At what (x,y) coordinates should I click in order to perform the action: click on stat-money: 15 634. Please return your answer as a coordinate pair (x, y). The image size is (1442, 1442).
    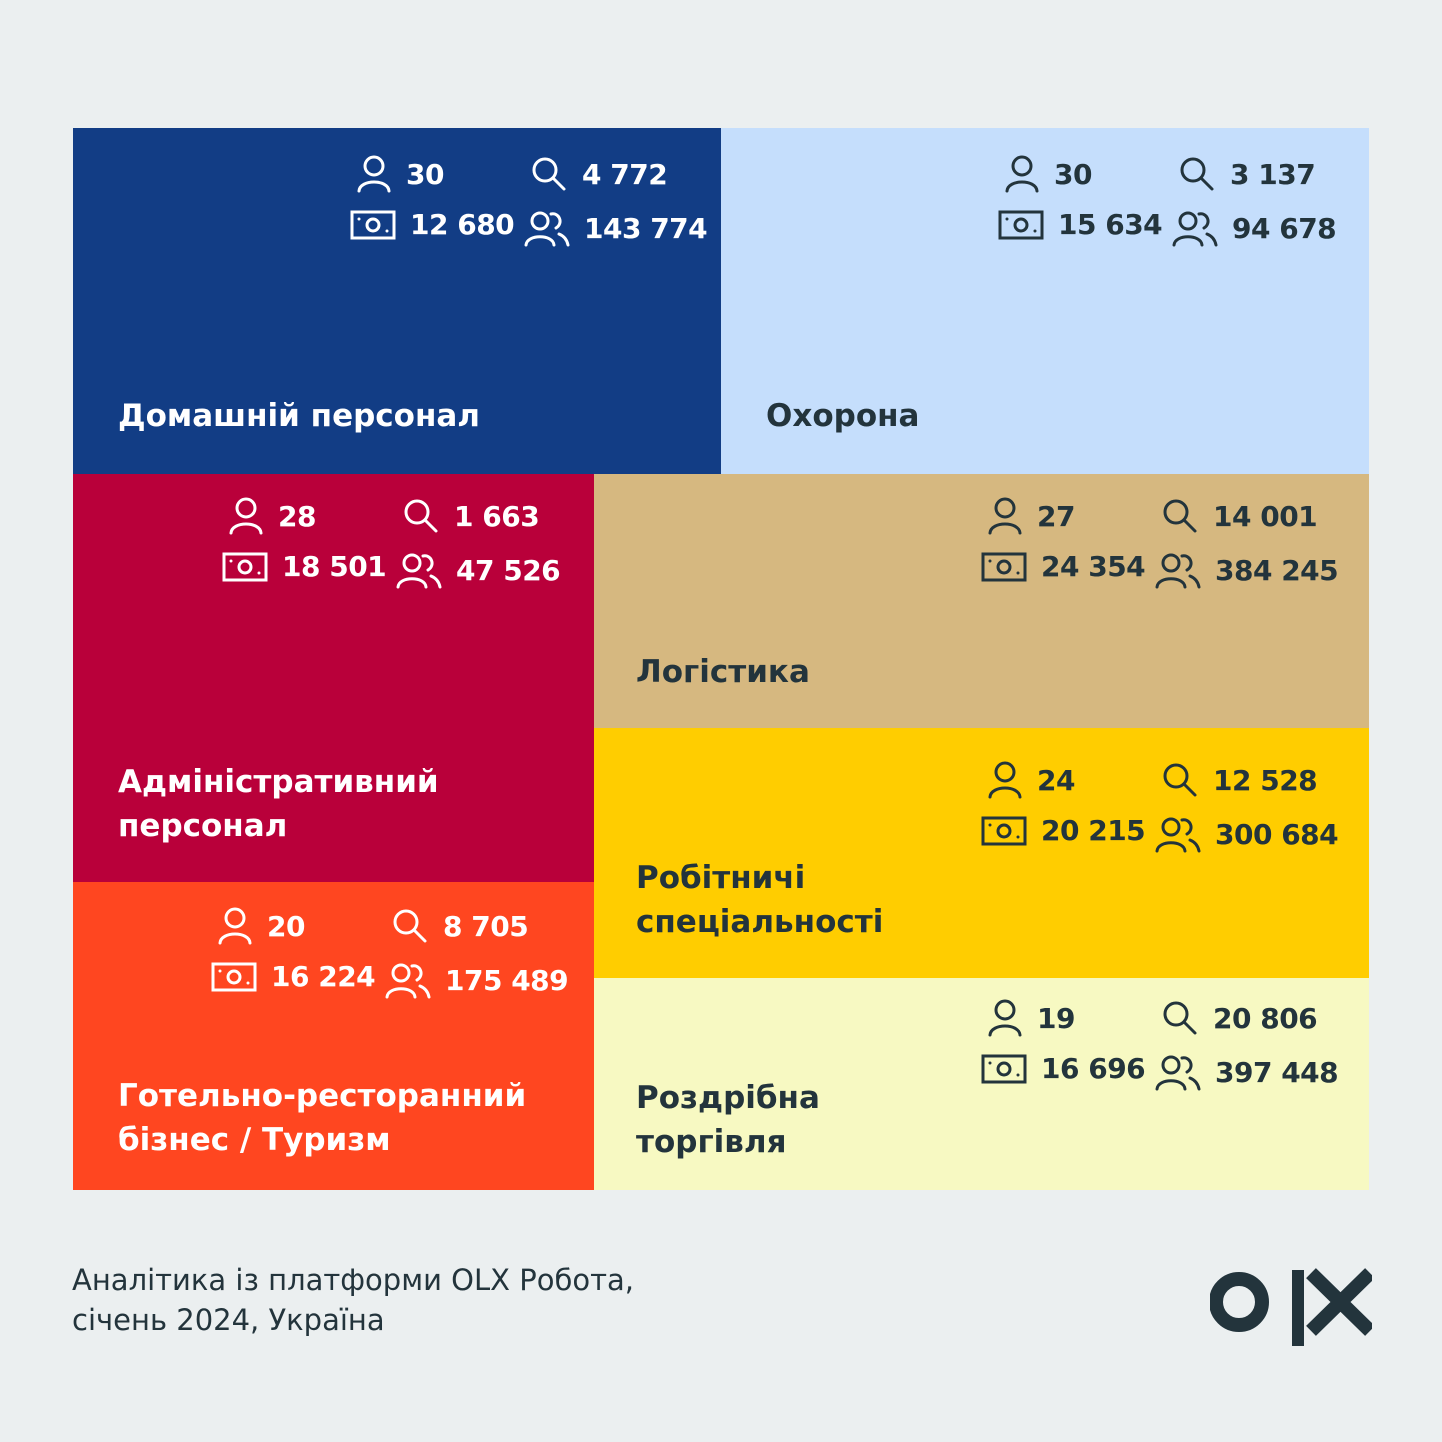
    Looking at the image, I should click on (1080, 224).